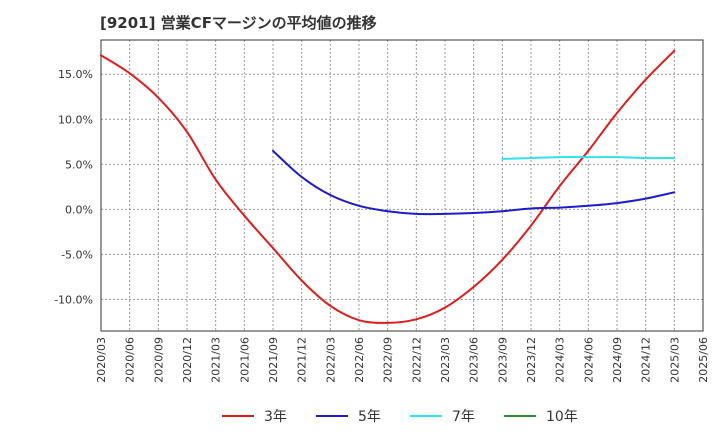  What do you see at coordinates (79, 164) in the screenshot?
I see `y-tick-label: 5.0%` at bounding box center [79, 164].